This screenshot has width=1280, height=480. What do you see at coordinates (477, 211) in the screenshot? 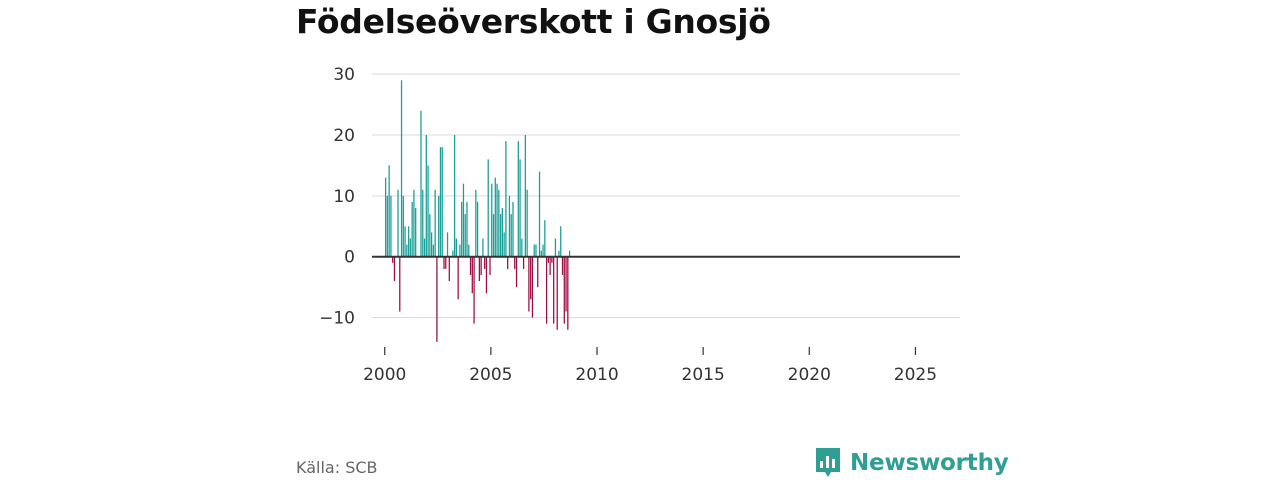
I see `bars` at bounding box center [477, 211].